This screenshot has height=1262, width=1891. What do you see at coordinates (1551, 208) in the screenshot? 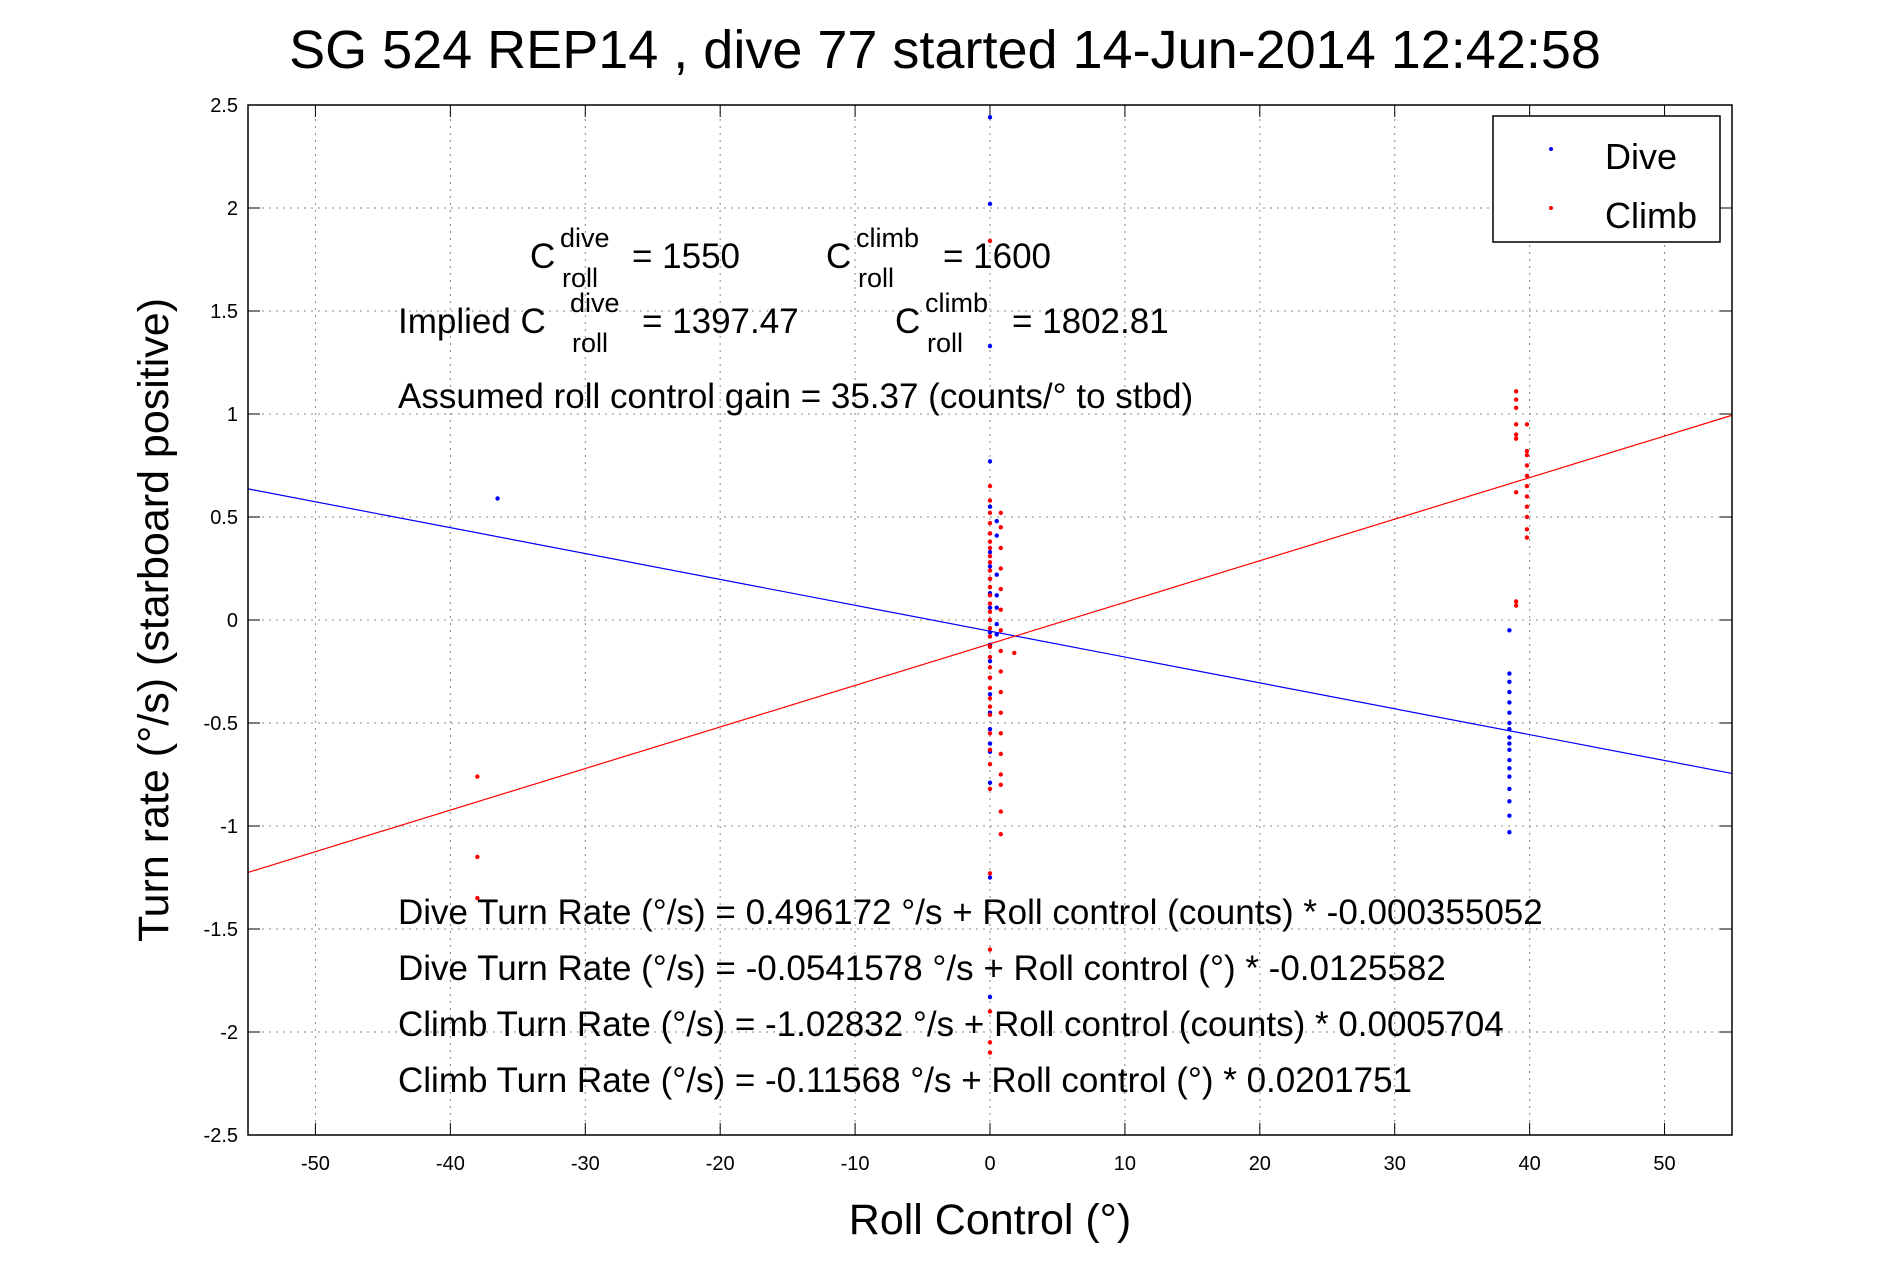
I see `legend-climb-marker` at bounding box center [1551, 208].